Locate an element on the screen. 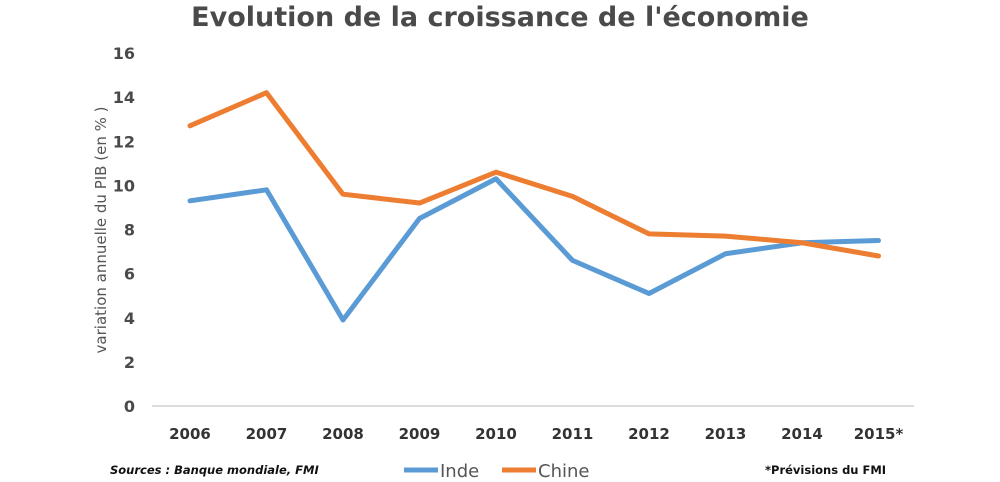 This screenshot has height=482, width=1000. x-tick-label: 2011 is located at coordinates (573, 434).